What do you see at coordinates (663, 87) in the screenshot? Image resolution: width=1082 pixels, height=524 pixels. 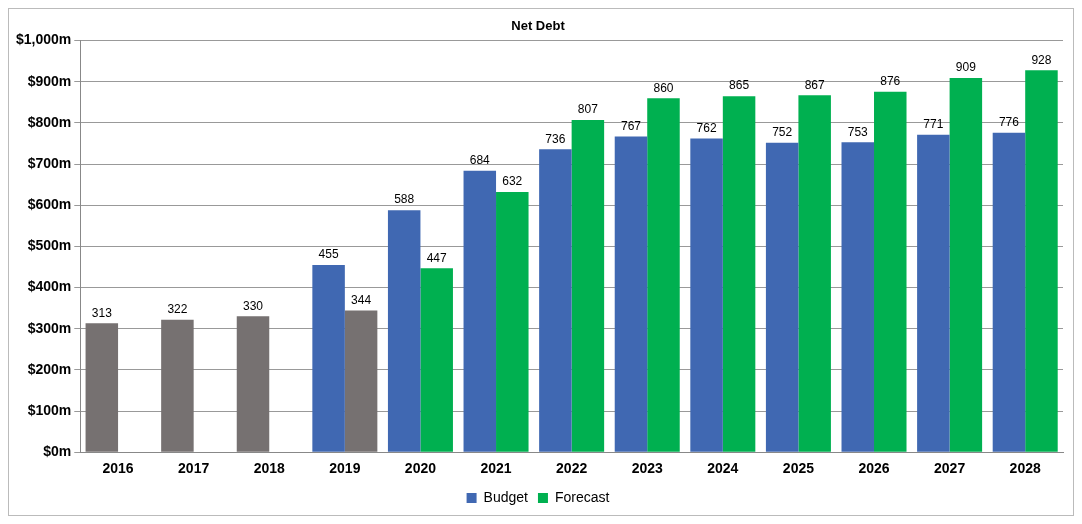 I see `data-label: 860` at bounding box center [663, 87].